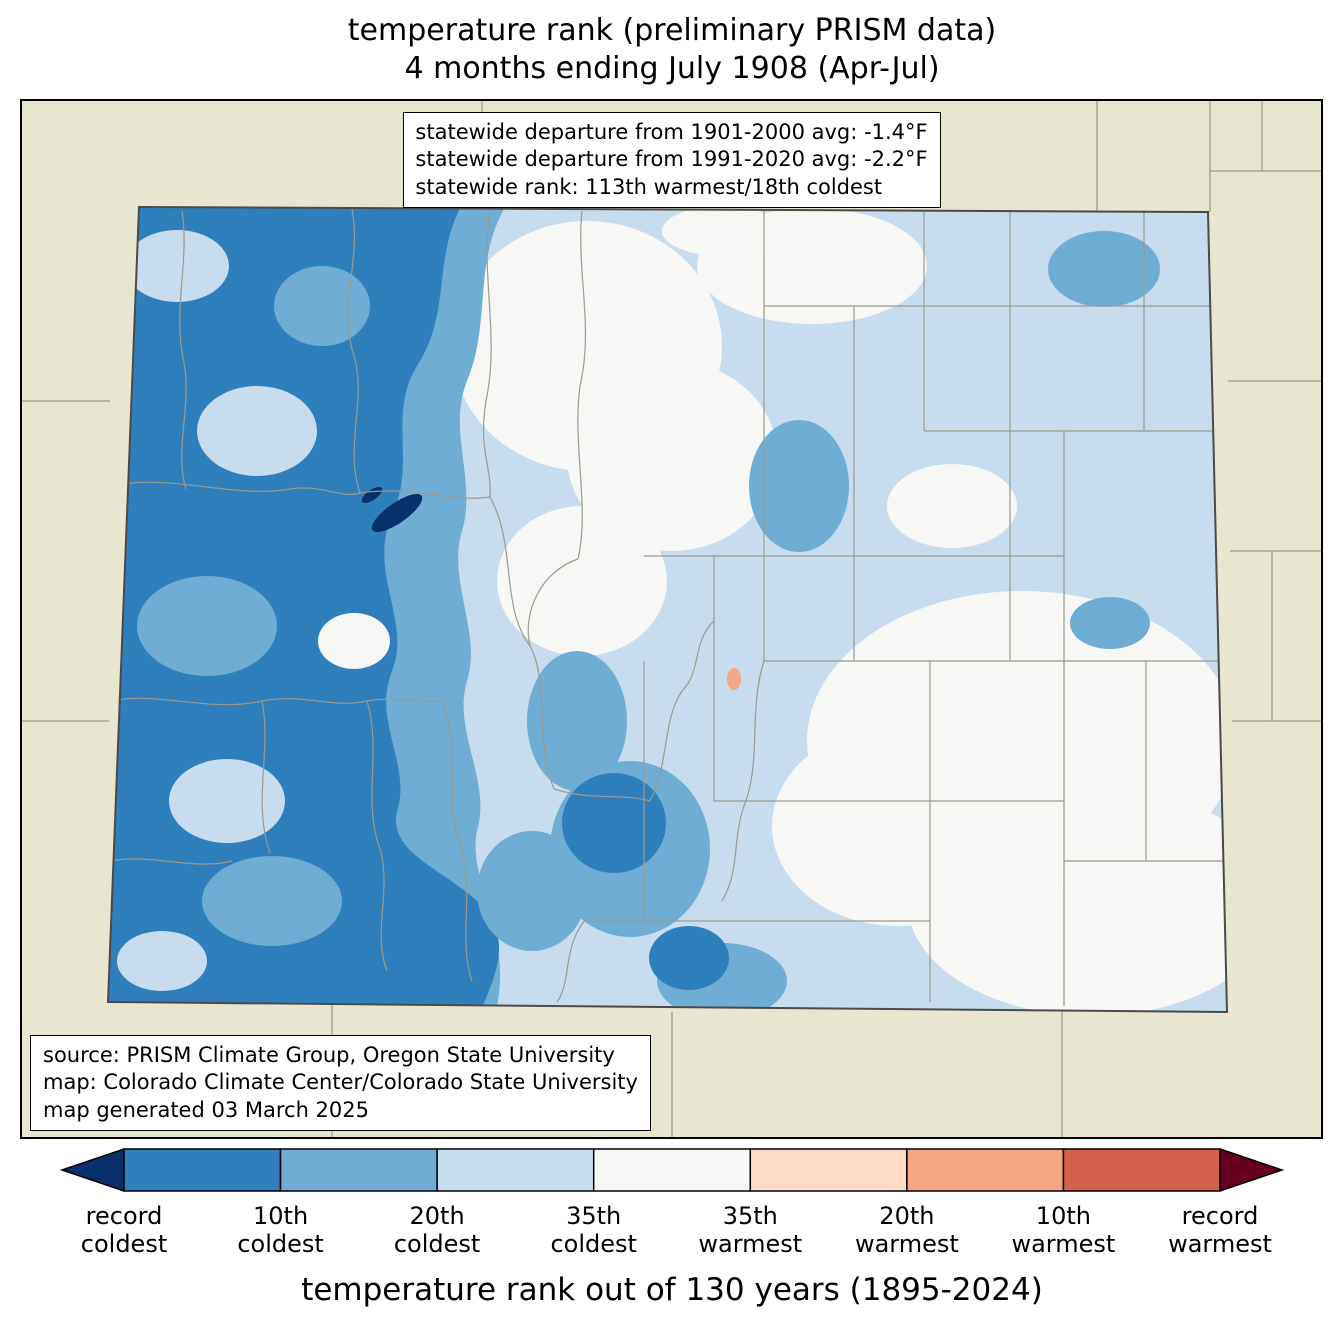 The height and width of the screenshot is (1332, 1344). I want to click on colorbar-label: 20th warmest, so click(906, 1230).